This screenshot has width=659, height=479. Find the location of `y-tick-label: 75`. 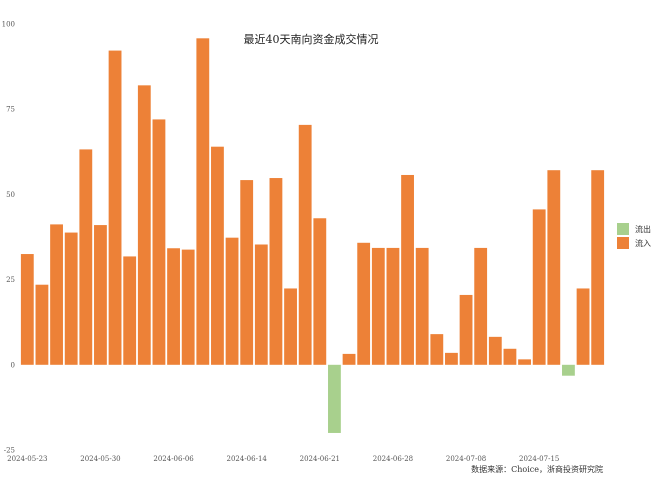

y-tick-label: 75 is located at coordinates (10, 110).